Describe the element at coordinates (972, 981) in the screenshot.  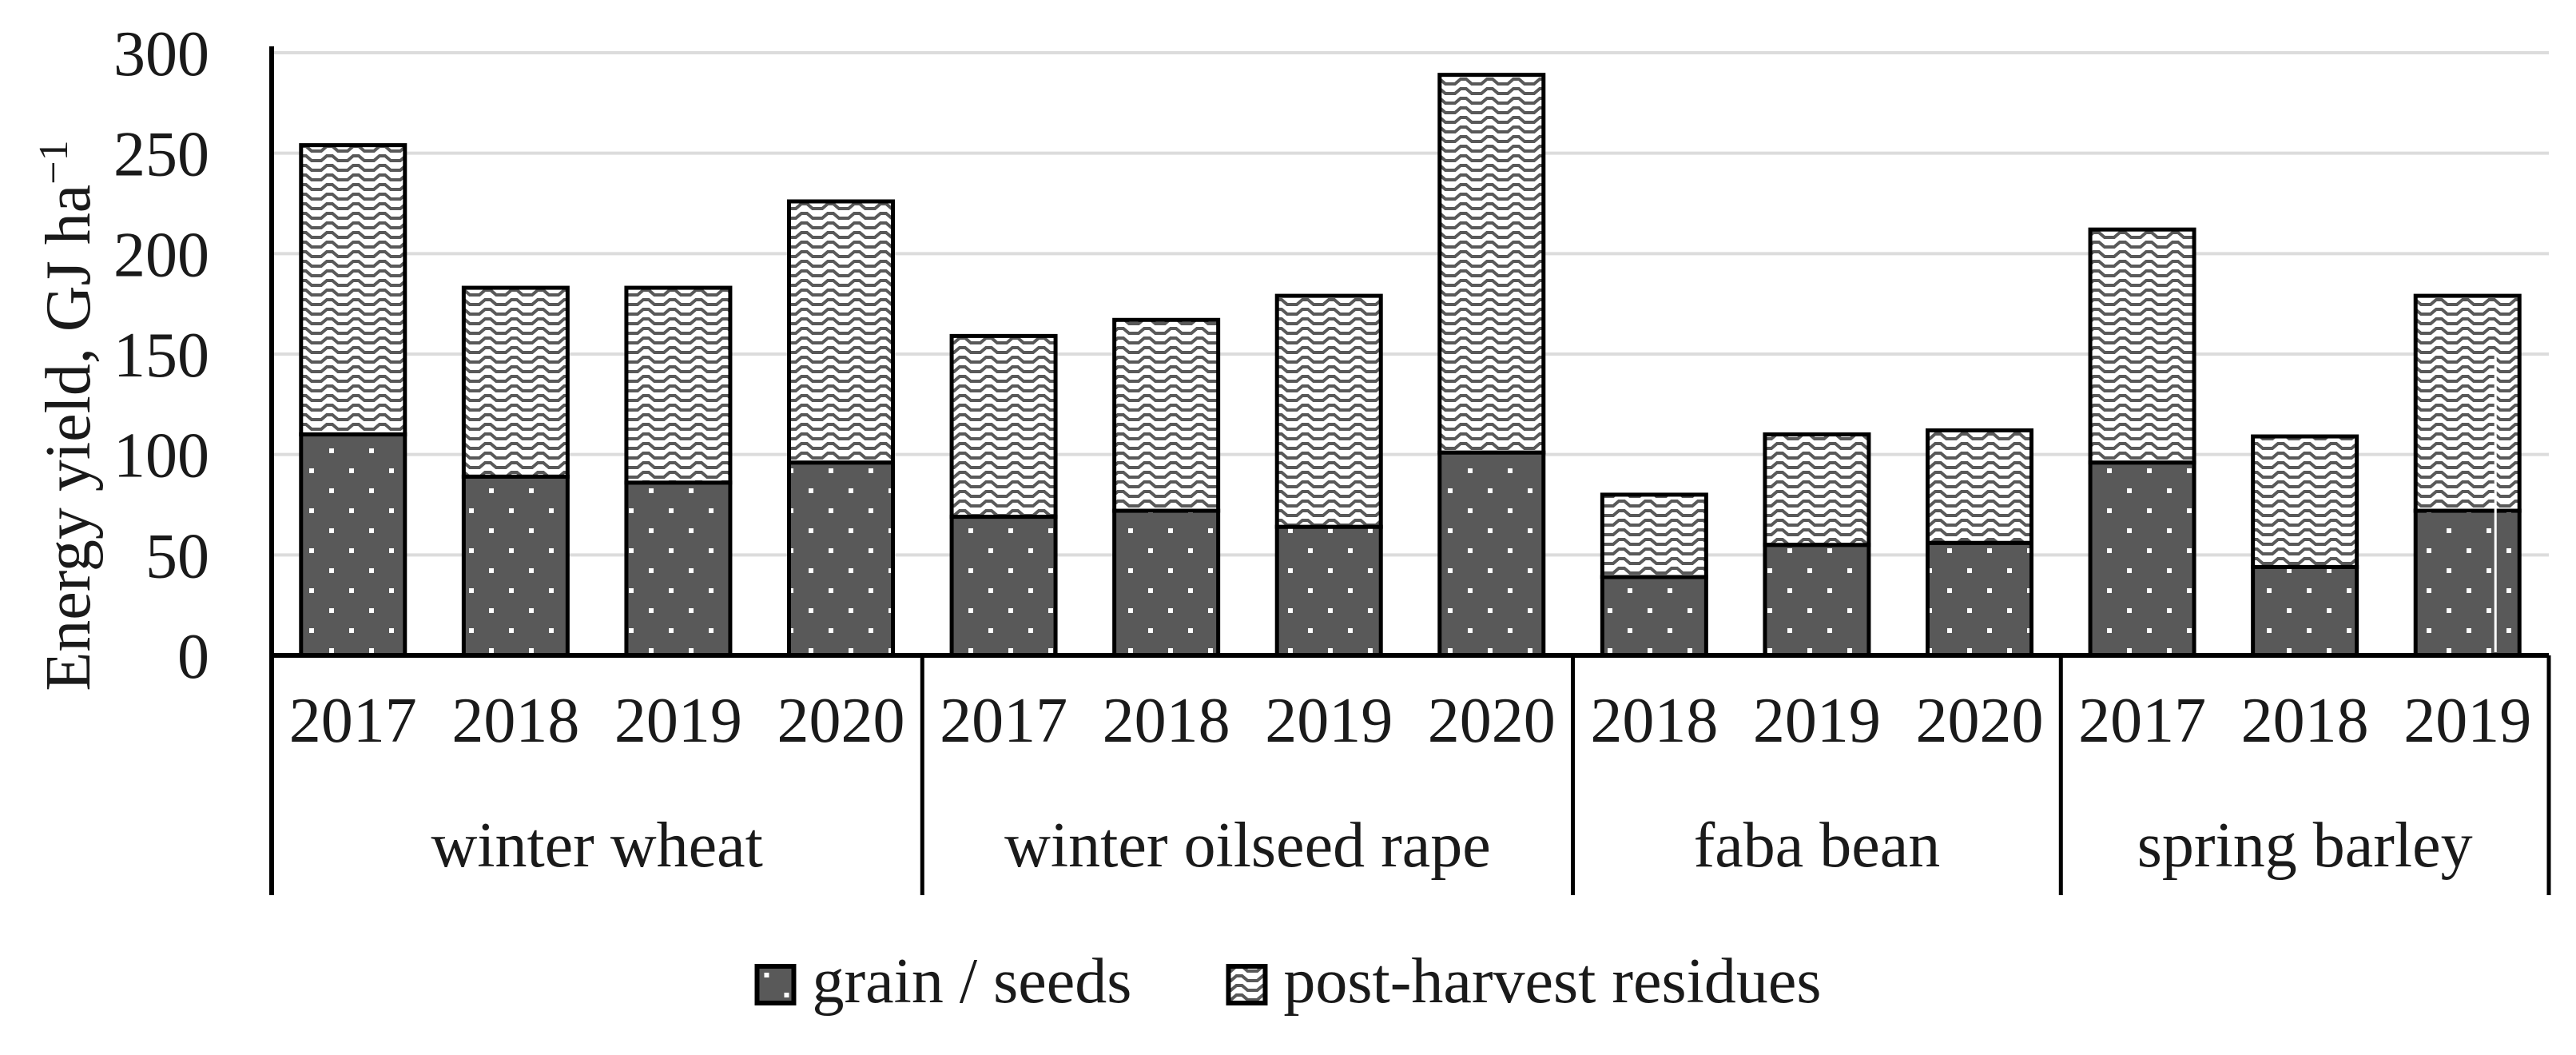
I see `legend-label-grain-seeds: grain / seeds` at that location.